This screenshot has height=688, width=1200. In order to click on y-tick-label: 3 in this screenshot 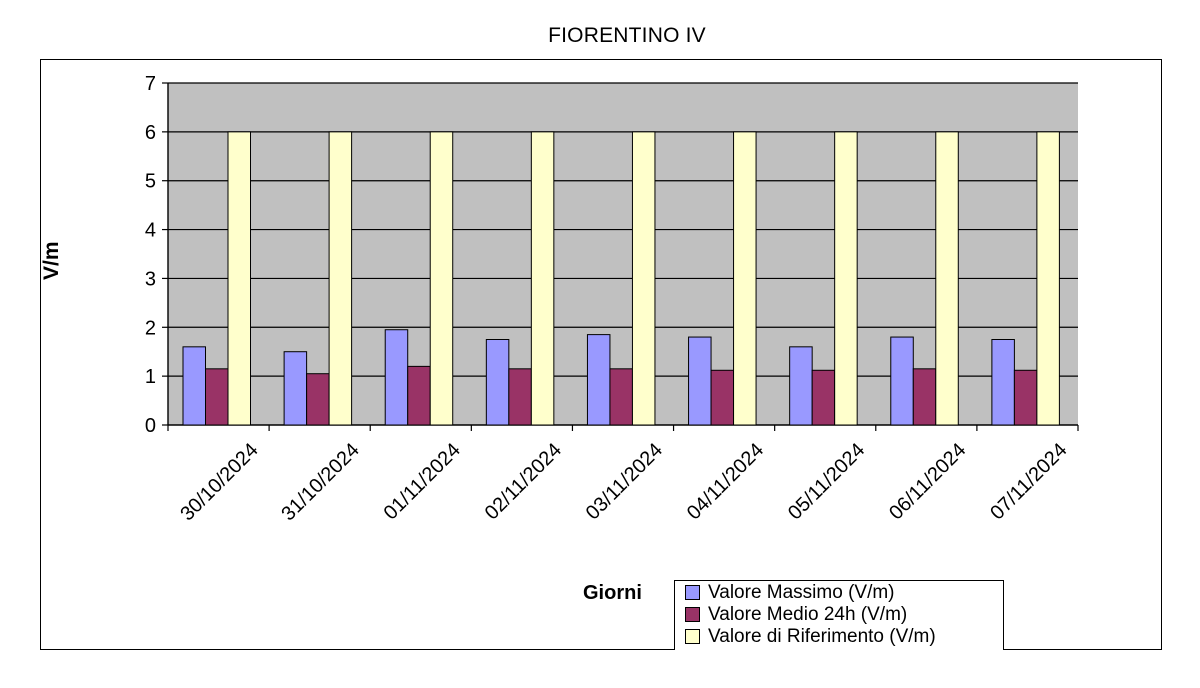, I will do `click(150, 279)`.